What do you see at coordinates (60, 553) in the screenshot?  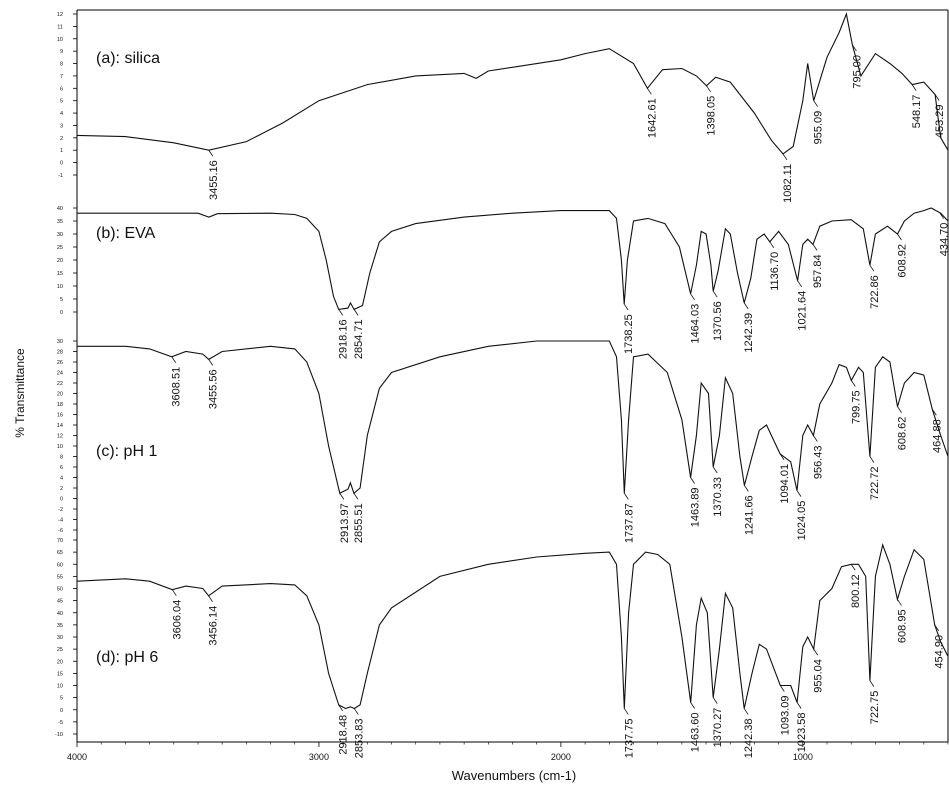 I see `y-tick-label: 65` at bounding box center [60, 553].